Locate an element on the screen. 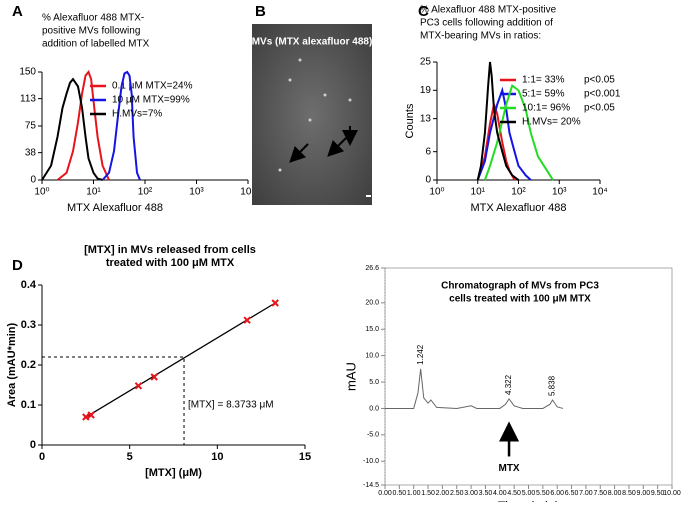  x-tick-label: 5 is located at coordinates (130, 457).